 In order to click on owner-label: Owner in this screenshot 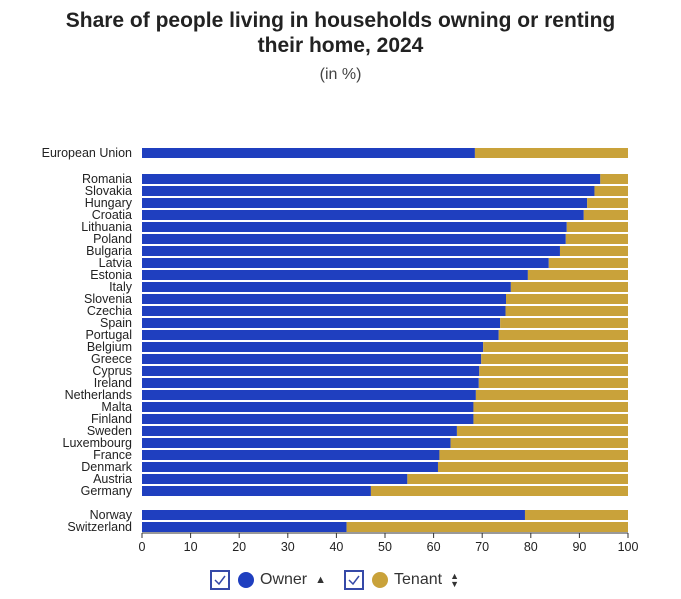, I will do `click(284, 579)`.